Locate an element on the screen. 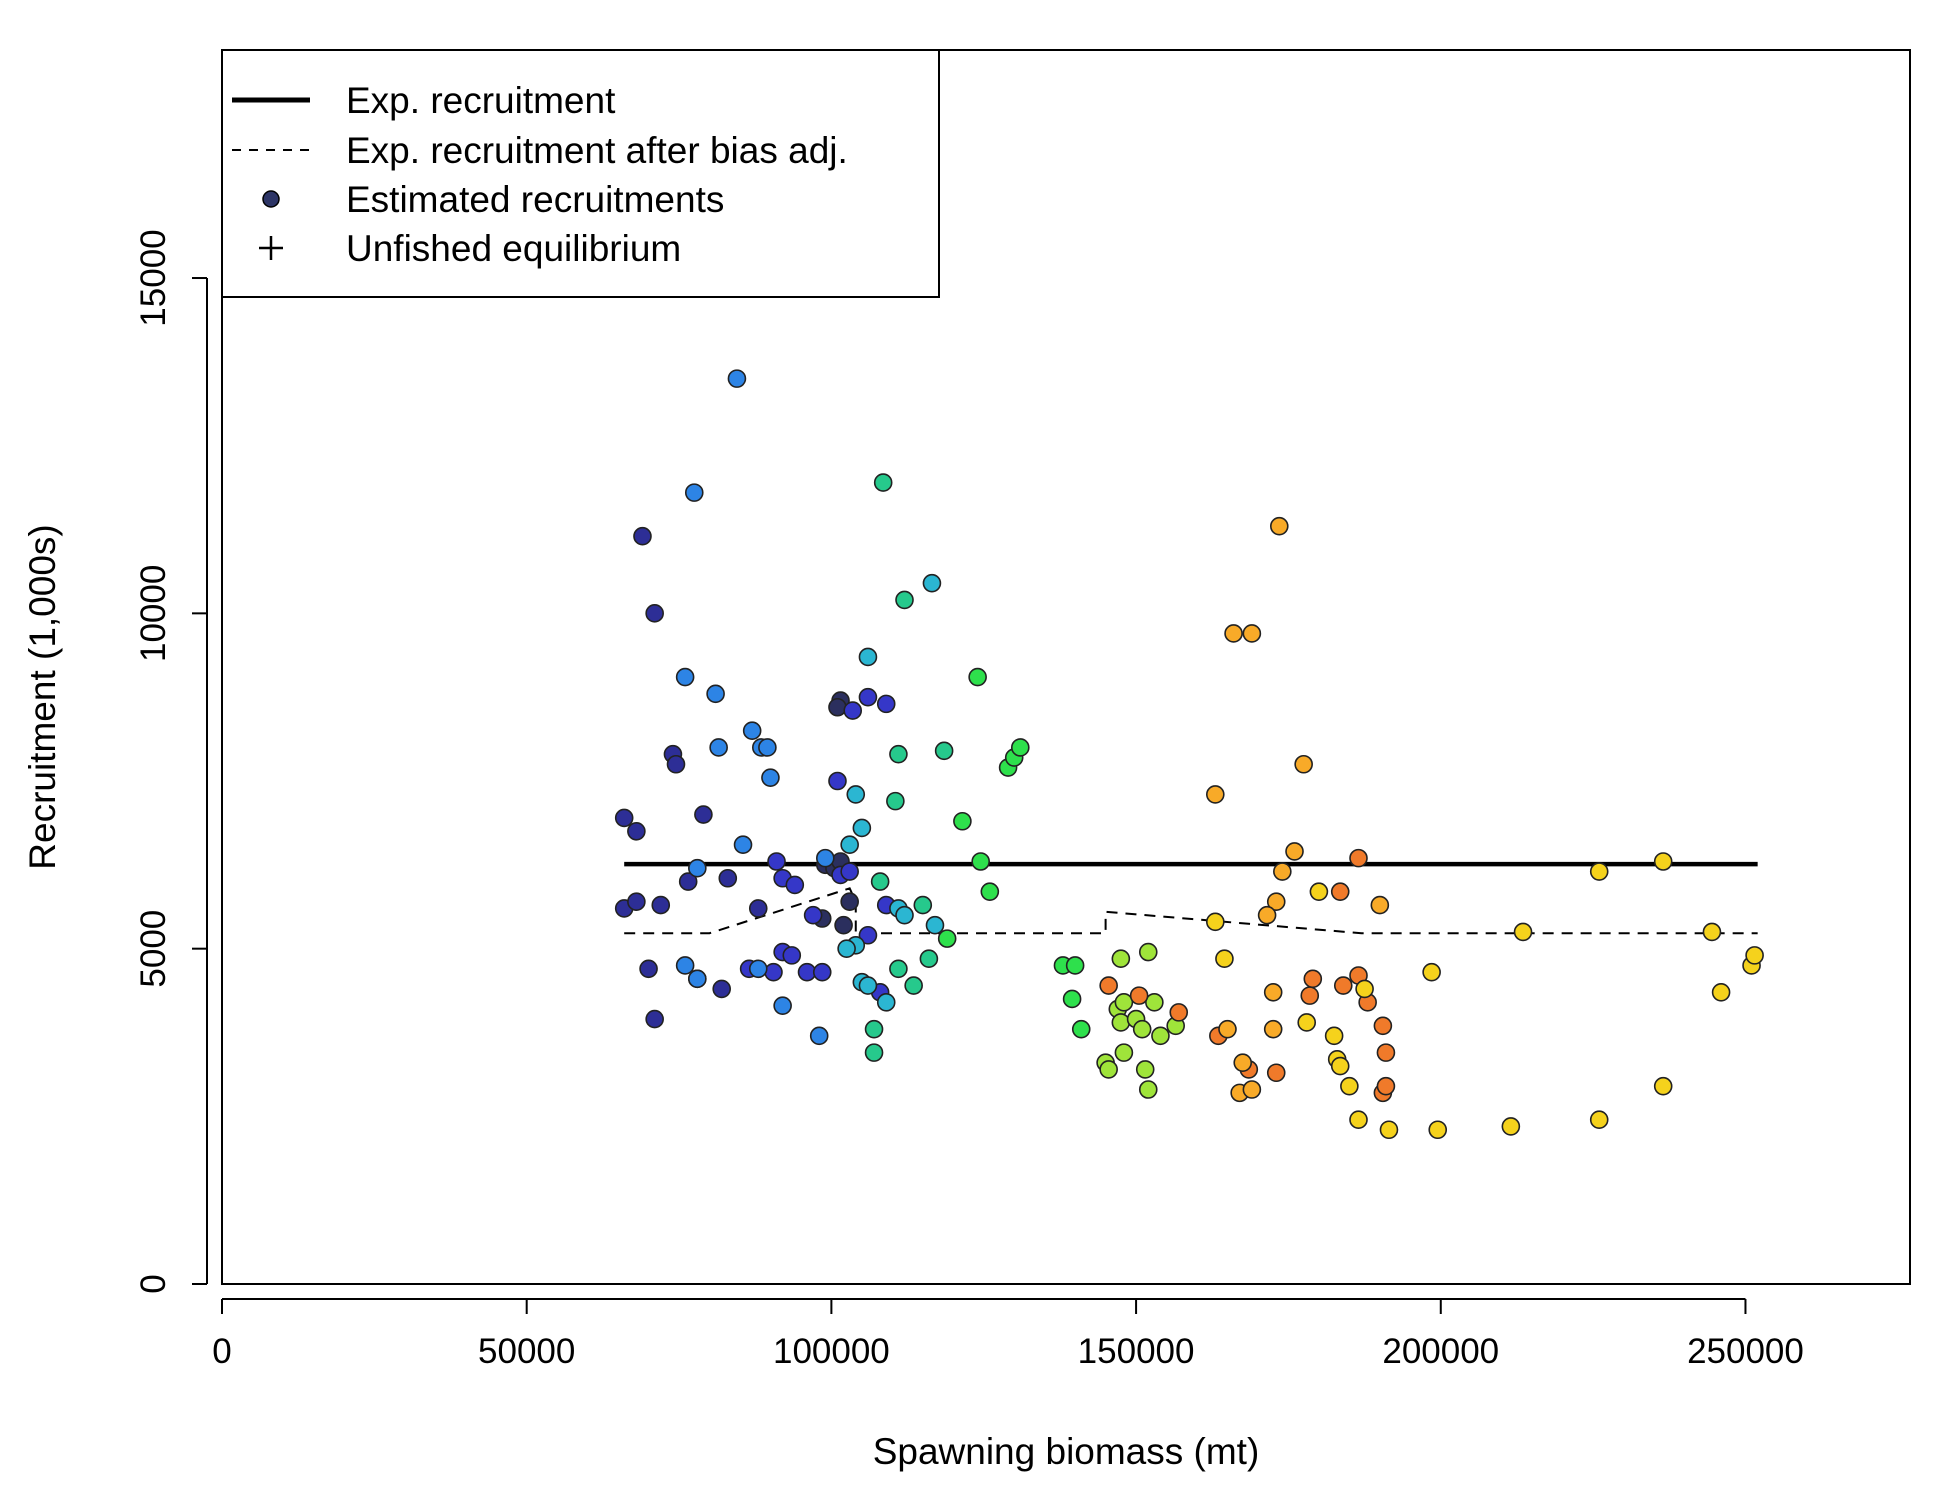 Image resolution: width=1950 pixels, height=1500 pixels. legend-plus-icon is located at coordinates (271, 248).